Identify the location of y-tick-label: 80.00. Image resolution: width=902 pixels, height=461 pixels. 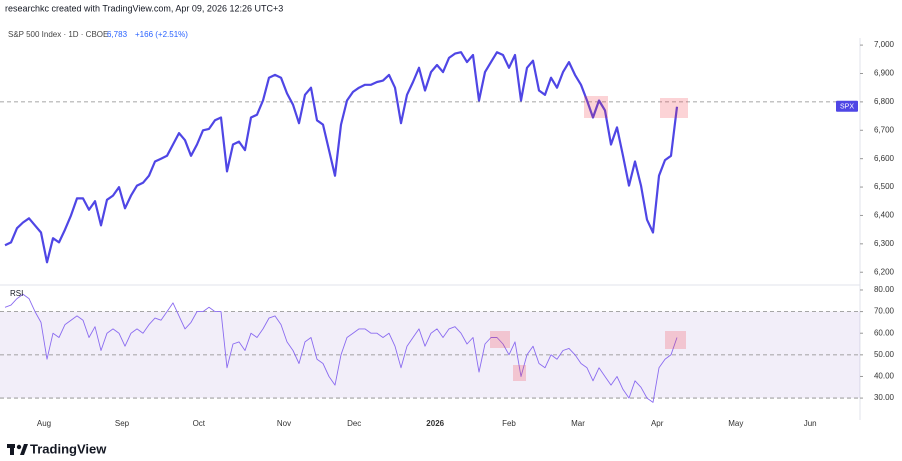
(884, 289).